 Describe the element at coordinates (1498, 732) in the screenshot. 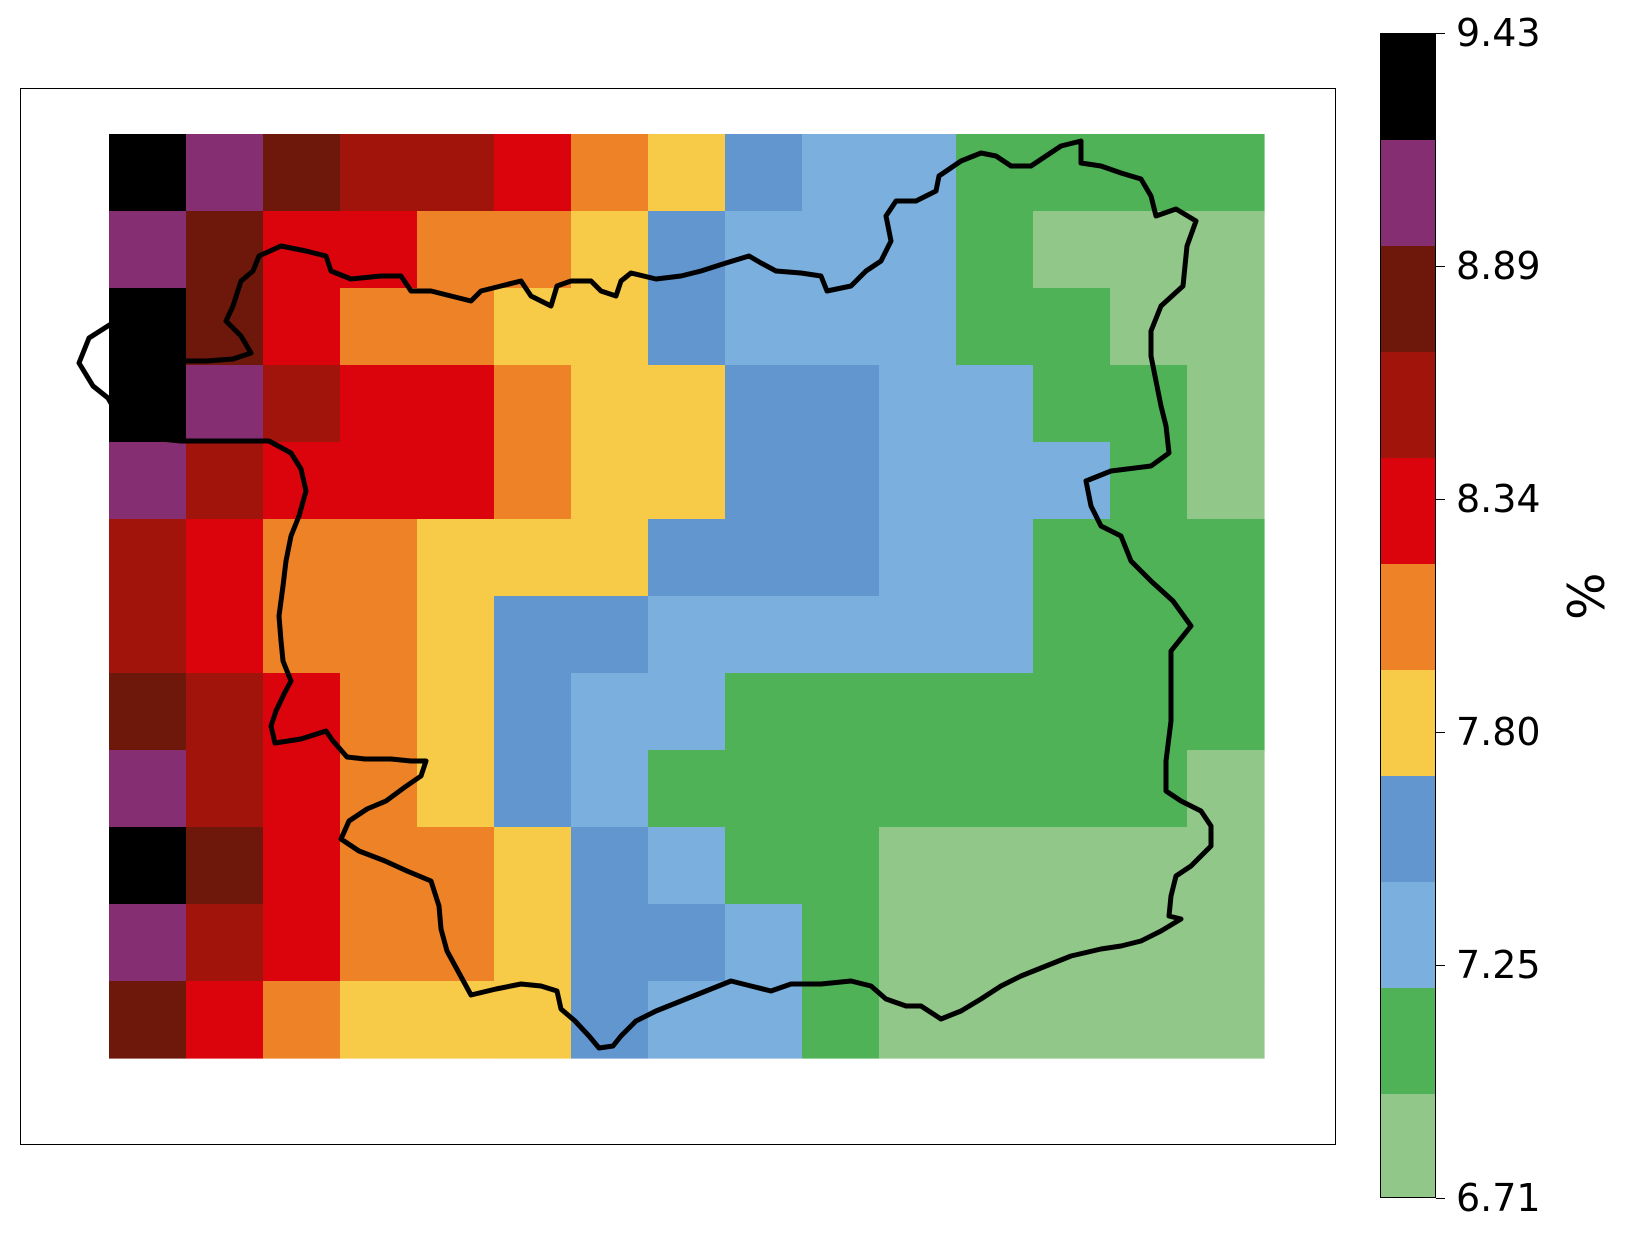

I see `colorbar-tick-label: 7.80` at that location.